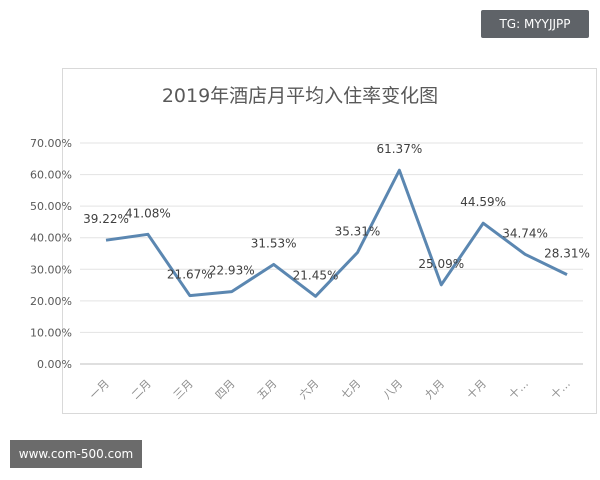 The height and width of the screenshot is (480, 600). I want to click on y-tick-label: 40.00%, so click(51, 238).